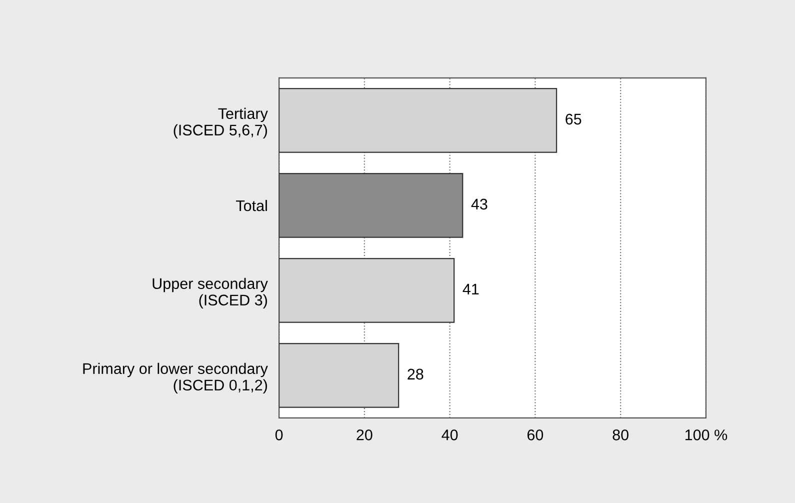  I want to click on data-label: 43, so click(479, 204).